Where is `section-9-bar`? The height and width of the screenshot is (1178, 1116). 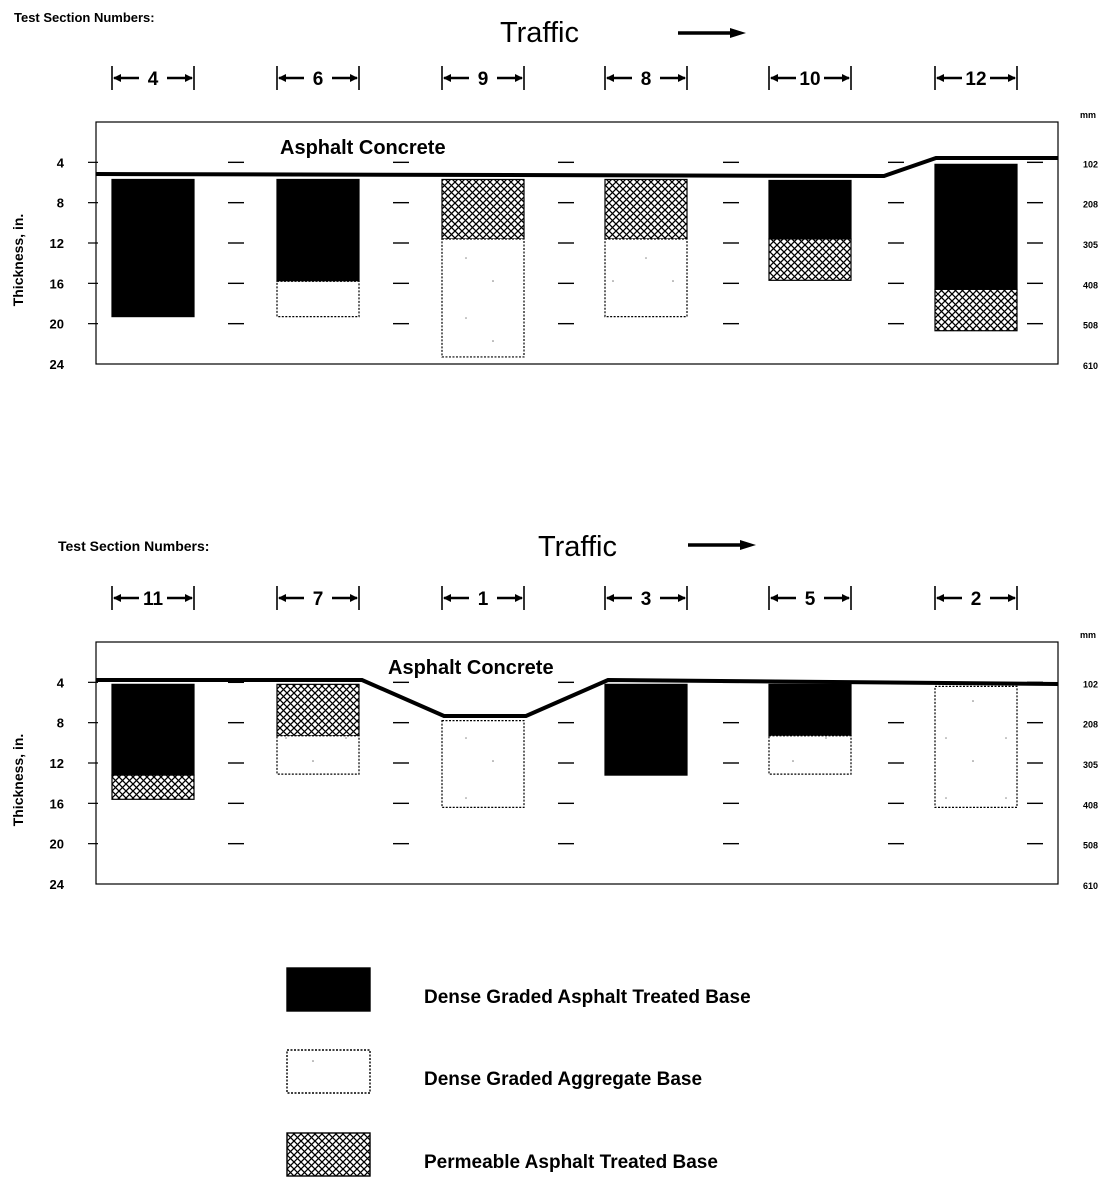
section-9-bar is located at coordinates (483, 268).